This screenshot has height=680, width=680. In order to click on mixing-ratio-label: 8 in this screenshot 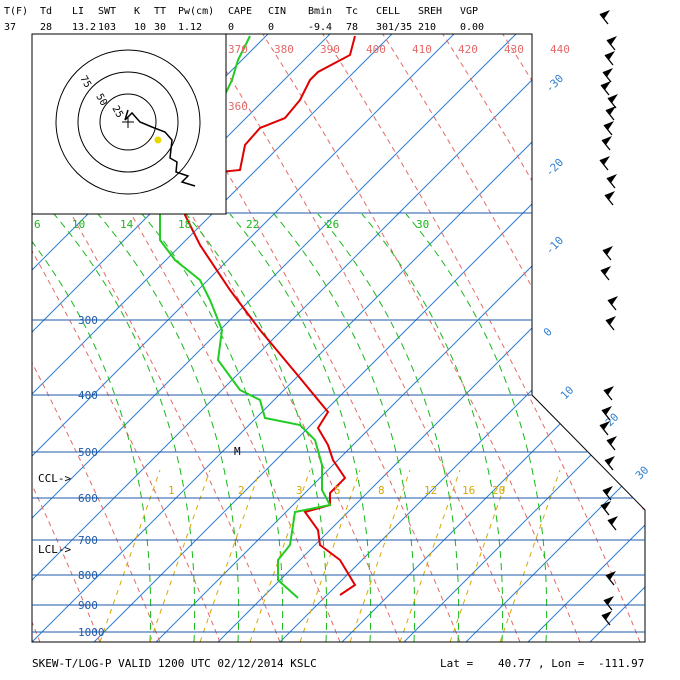, I will do `click(381, 490)`.